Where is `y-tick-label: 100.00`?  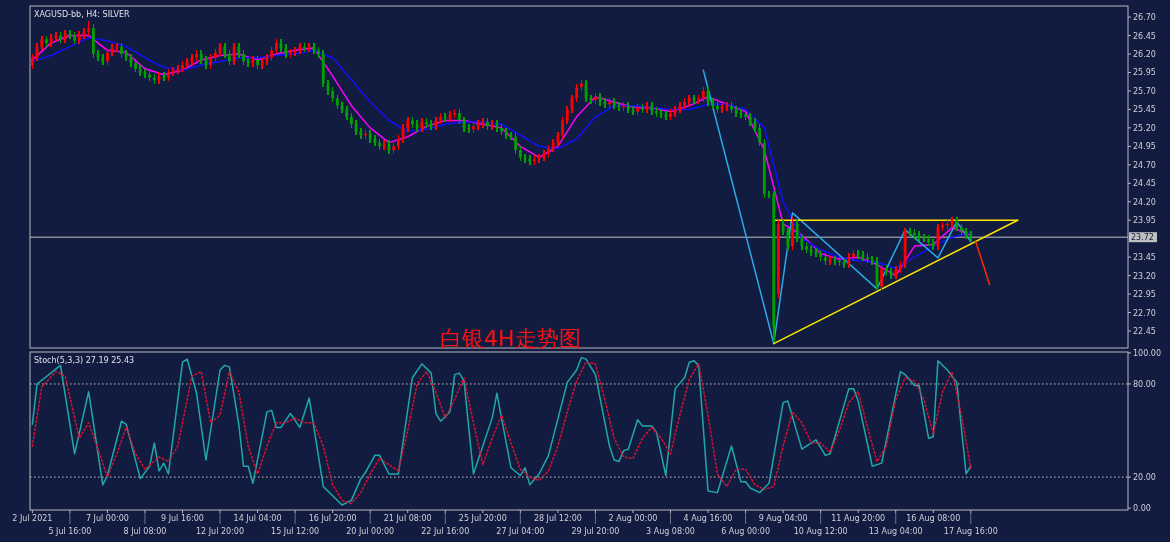 y-tick-label: 100.00 is located at coordinates (1147, 353).